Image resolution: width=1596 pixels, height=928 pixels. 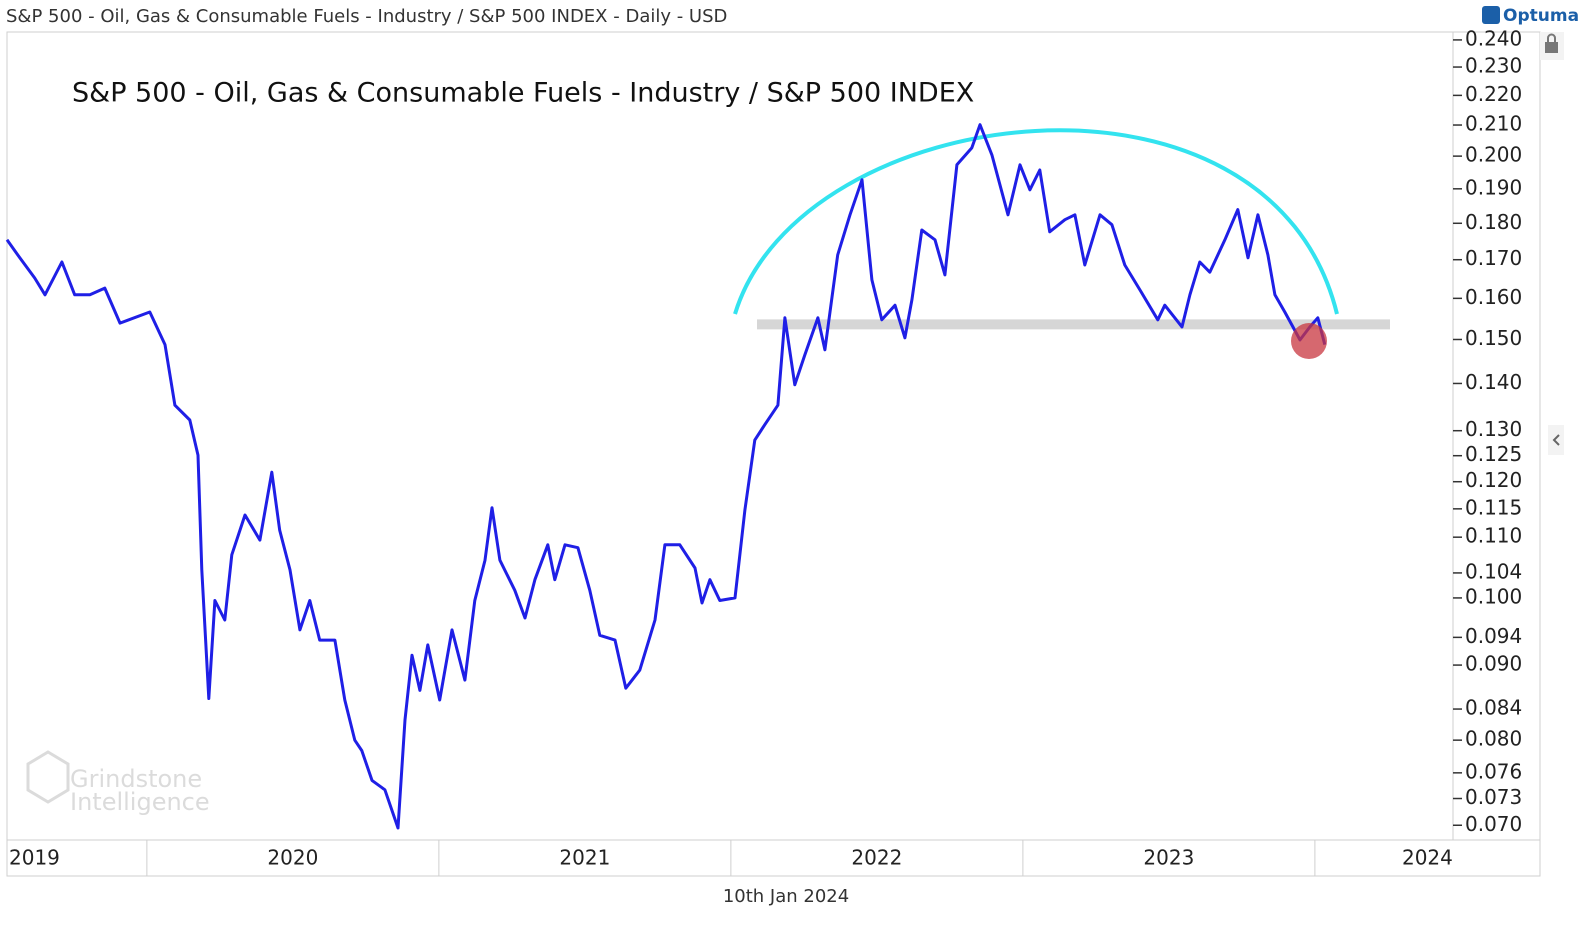 What do you see at coordinates (1493, 258) in the screenshot?
I see `y-tick-label: 0.170` at bounding box center [1493, 258].